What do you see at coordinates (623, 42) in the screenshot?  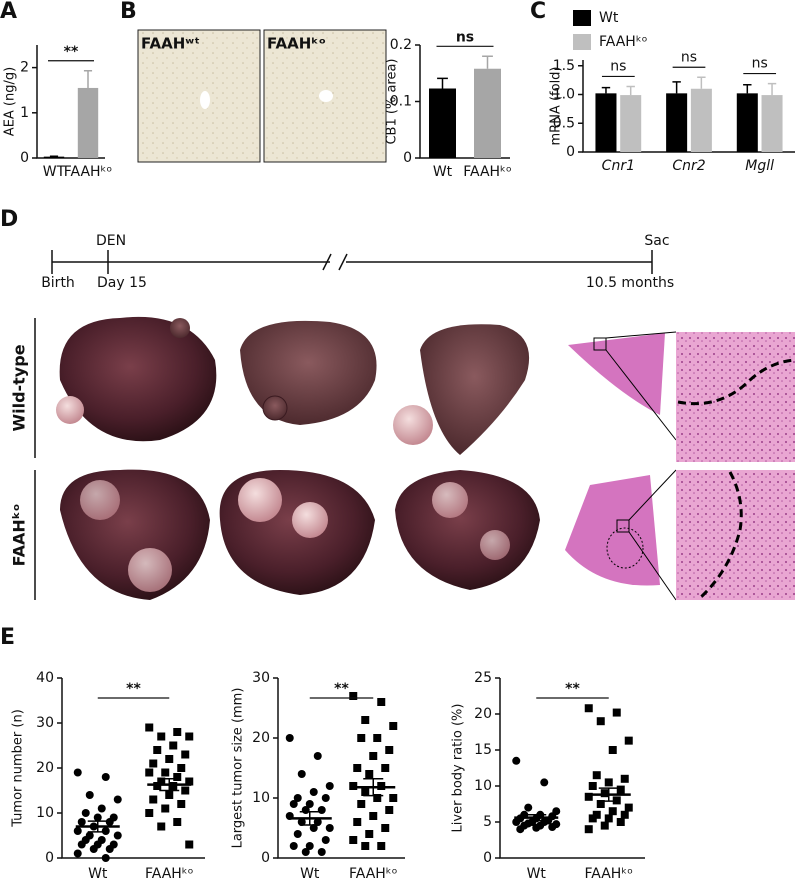 I see `legend-label: FAAHᵏᵒ` at bounding box center [623, 42].